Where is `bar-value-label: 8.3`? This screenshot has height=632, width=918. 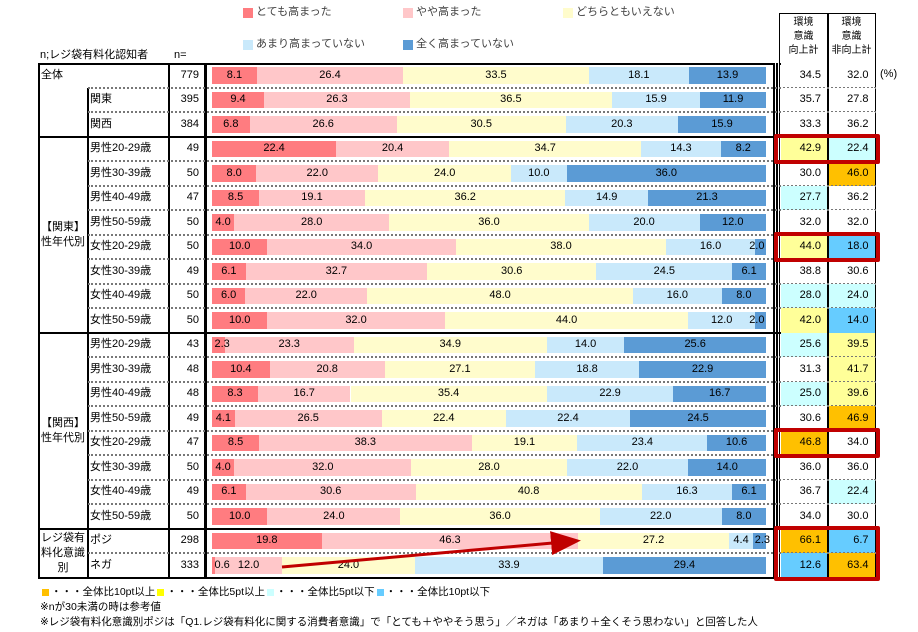
bar-value-label: 8.3 is located at coordinates (235, 393).